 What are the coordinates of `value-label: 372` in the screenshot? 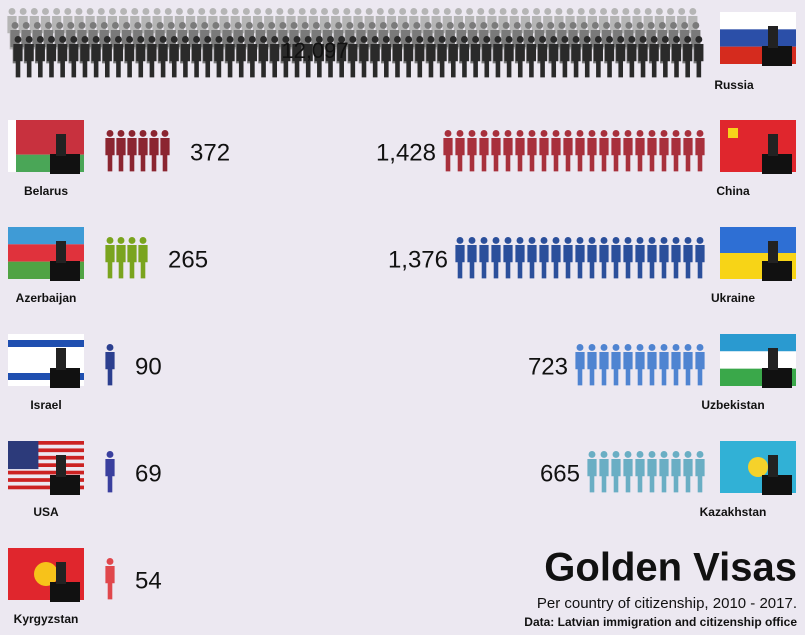 It's located at (210, 152).